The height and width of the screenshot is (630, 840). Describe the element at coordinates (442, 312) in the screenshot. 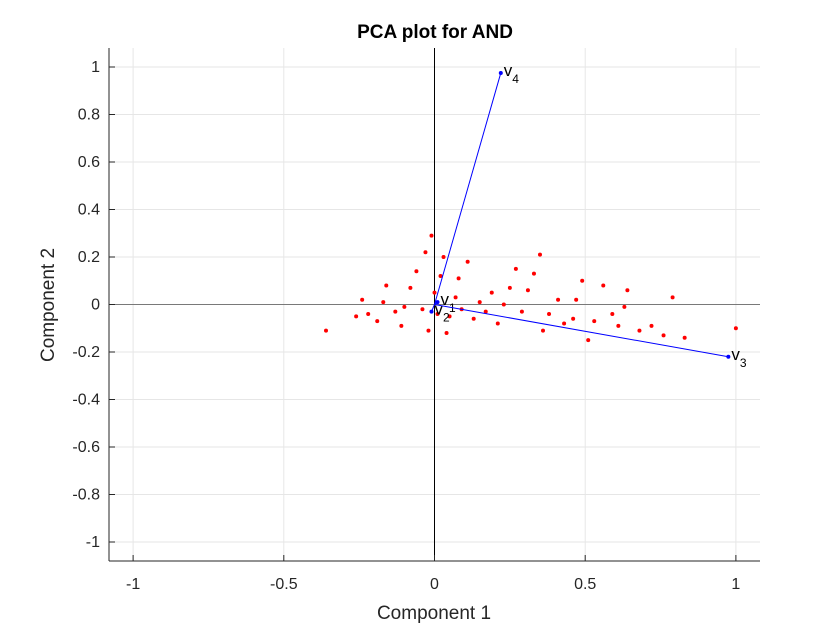

I see `vector-label: v2` at that location.